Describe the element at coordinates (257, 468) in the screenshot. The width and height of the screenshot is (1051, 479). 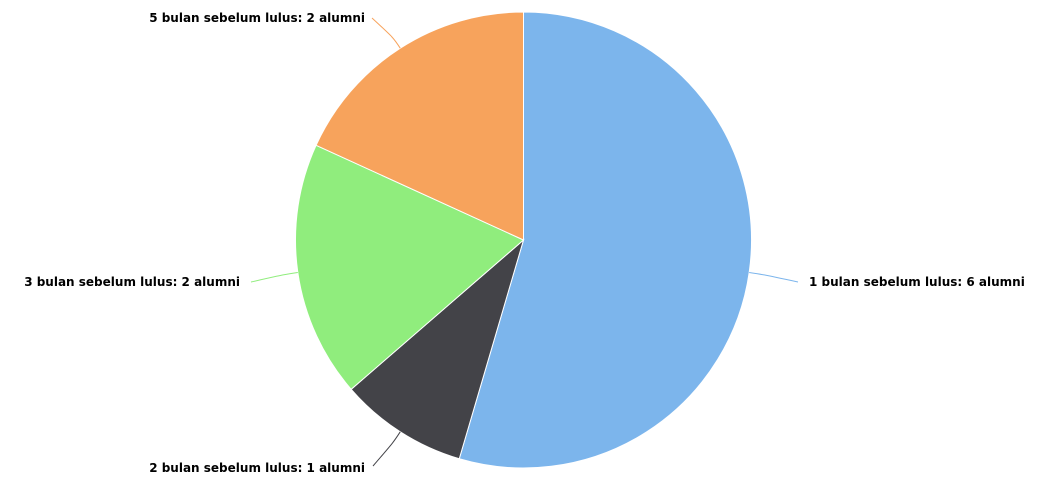
I see `data-label-2: 2 bulan sebelum lulus: 1 alumni` at that location.